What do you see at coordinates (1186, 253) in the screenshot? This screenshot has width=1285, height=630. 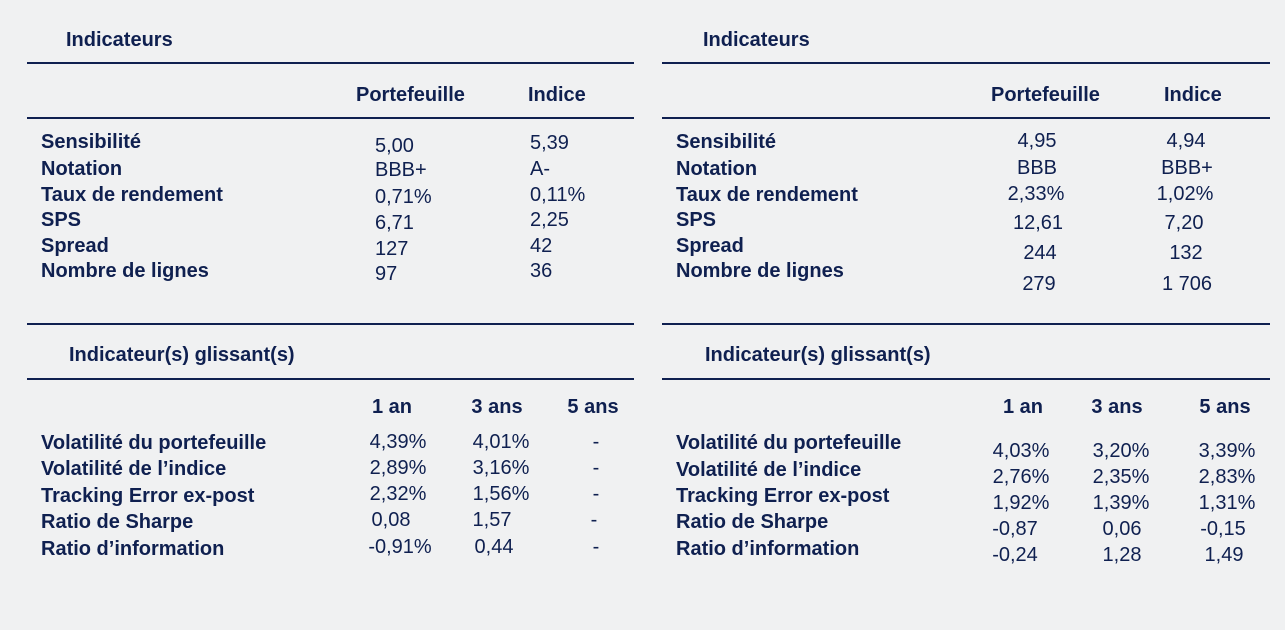 I see `metric-value-index: 132` at bounding box center [1186, 253].